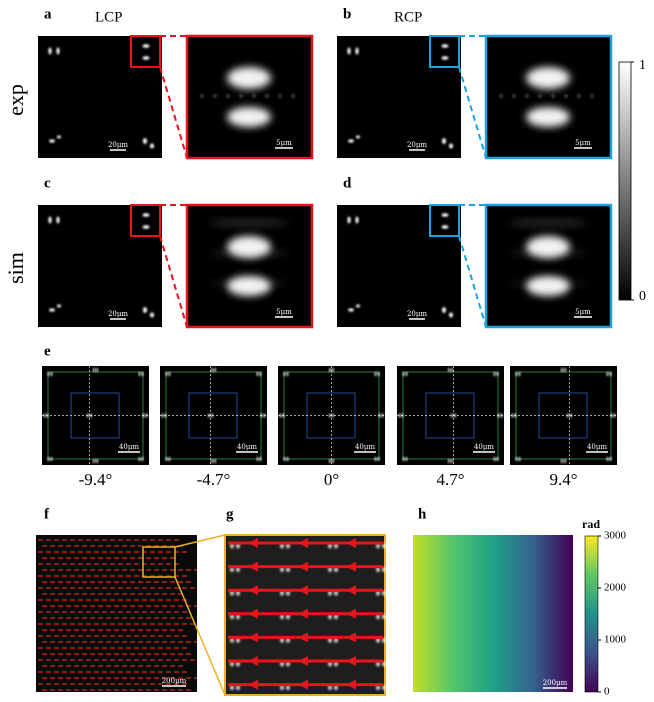 The height and width of the screenshot is (702, 654). Describe the element at coordinates (417, 314) in the screenshot. I see `scale-bar-label: 20μm` at that location.